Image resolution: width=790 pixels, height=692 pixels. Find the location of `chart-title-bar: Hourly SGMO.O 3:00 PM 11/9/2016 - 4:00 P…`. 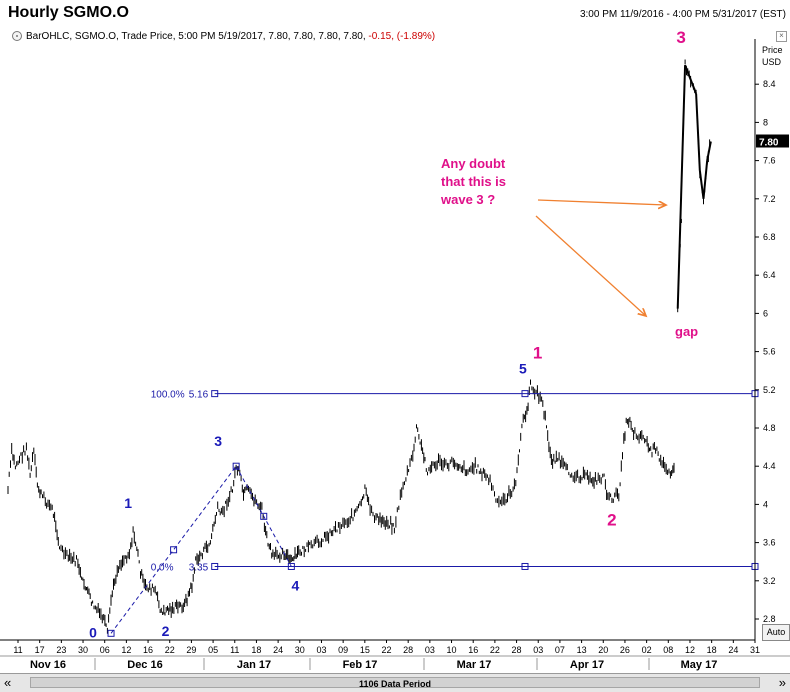

chart-title-bar: Hourly SGMO.O 3:00 PM 11/9/2016 - 4:00 P… is located at coordinates (395, 13).